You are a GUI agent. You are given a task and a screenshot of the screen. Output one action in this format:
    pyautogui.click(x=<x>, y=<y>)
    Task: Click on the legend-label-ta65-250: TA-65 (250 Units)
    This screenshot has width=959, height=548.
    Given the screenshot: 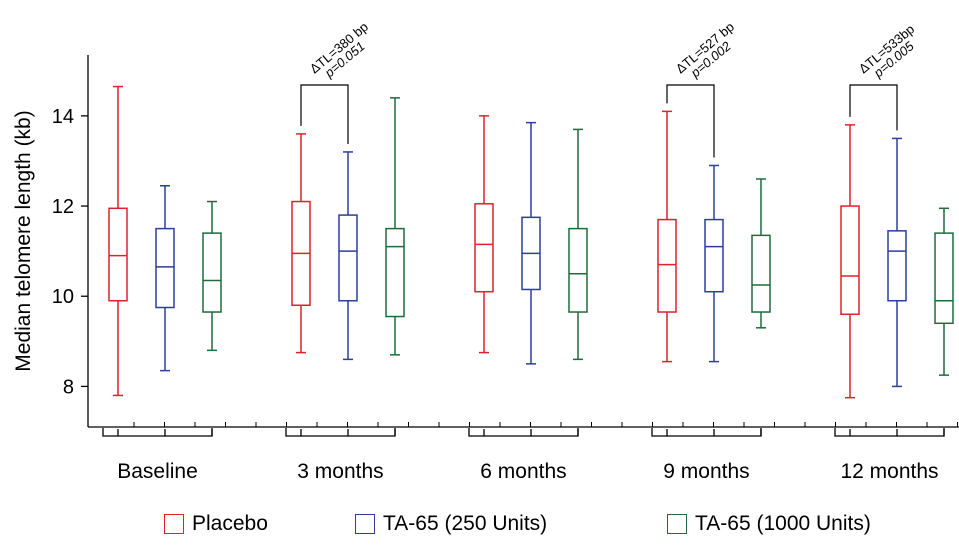 What is the action you would take?
    pyautogui.click(x=465, y=523)
    